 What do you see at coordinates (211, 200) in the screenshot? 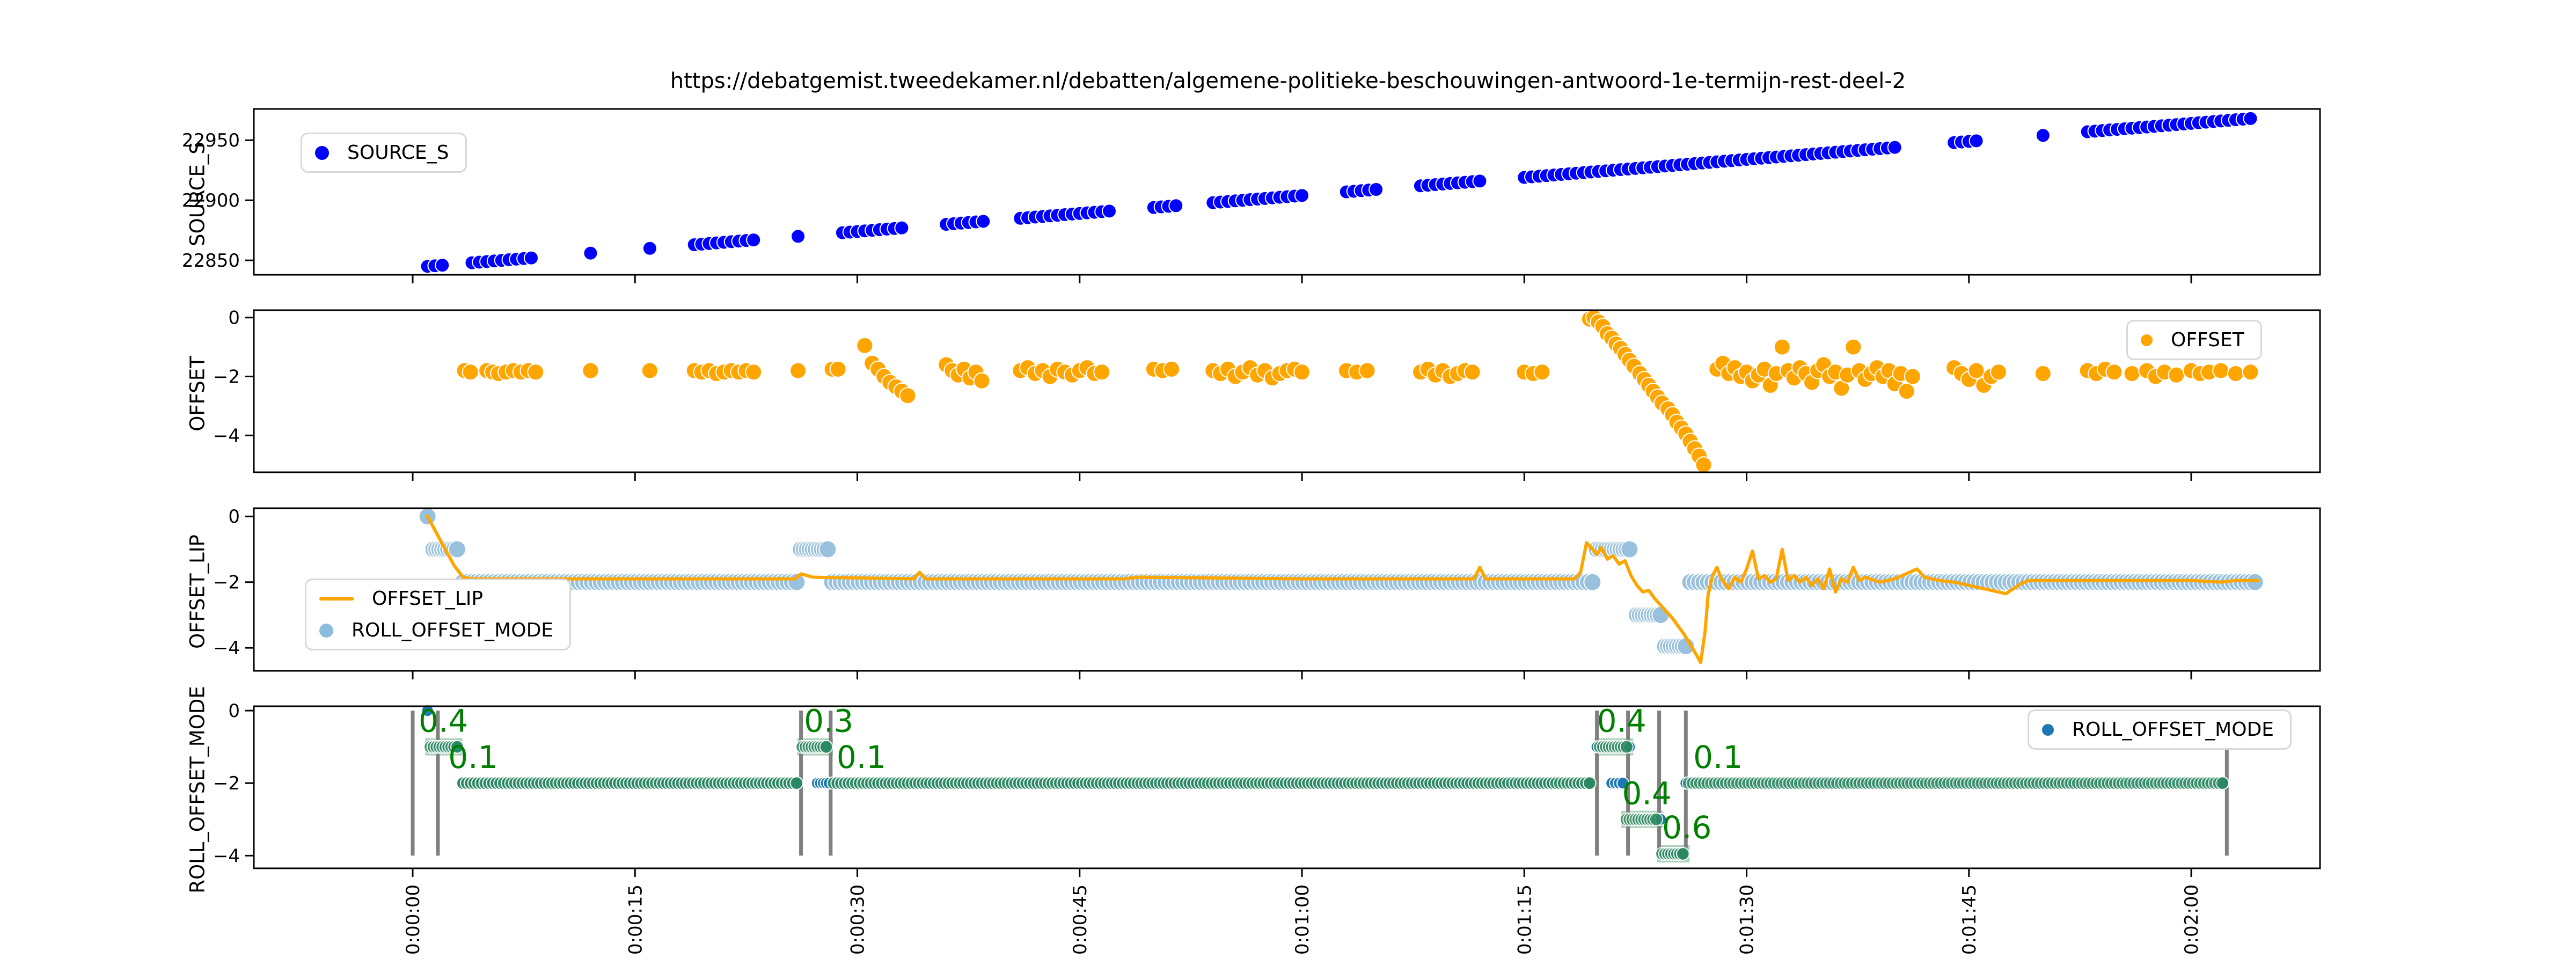
I see `y-tick-label: 22900` at bounding box center [211, 200].